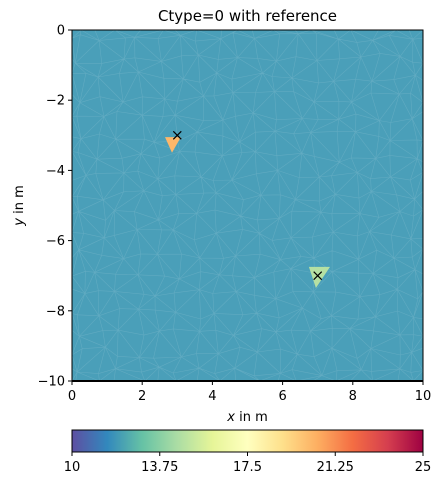  I want to click on reference-markers, so click(247, 205).